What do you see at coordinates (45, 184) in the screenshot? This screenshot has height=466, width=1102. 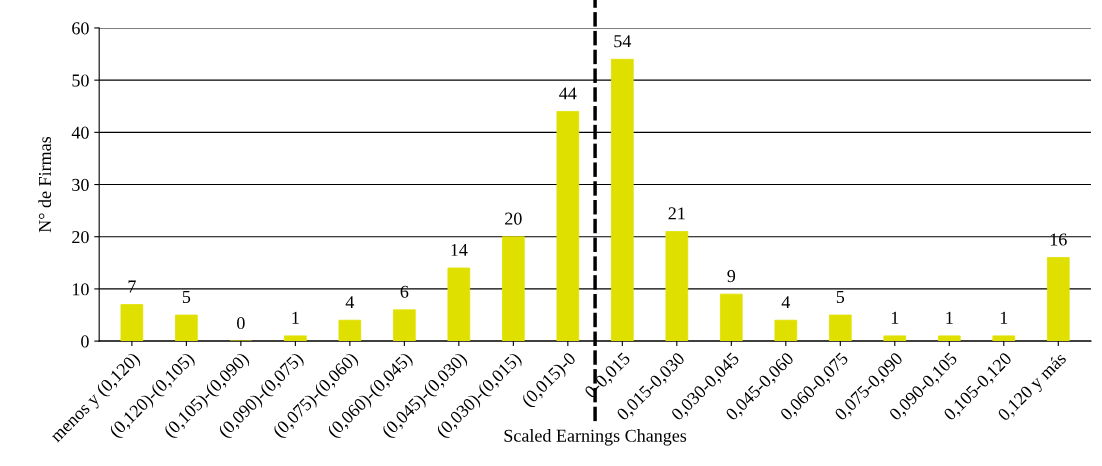 I see `y-axis-title: N° de Firmas` at bounding box center [45, 184].